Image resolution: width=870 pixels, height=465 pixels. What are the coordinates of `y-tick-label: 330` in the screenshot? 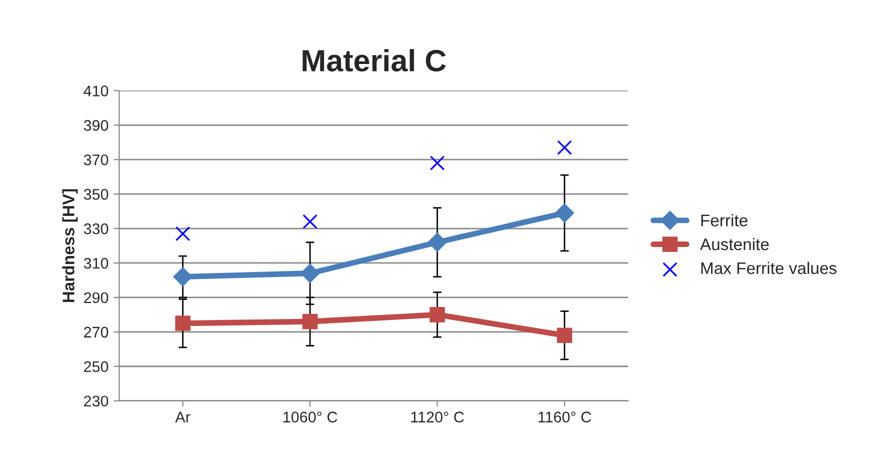 It's located at (96, 228).